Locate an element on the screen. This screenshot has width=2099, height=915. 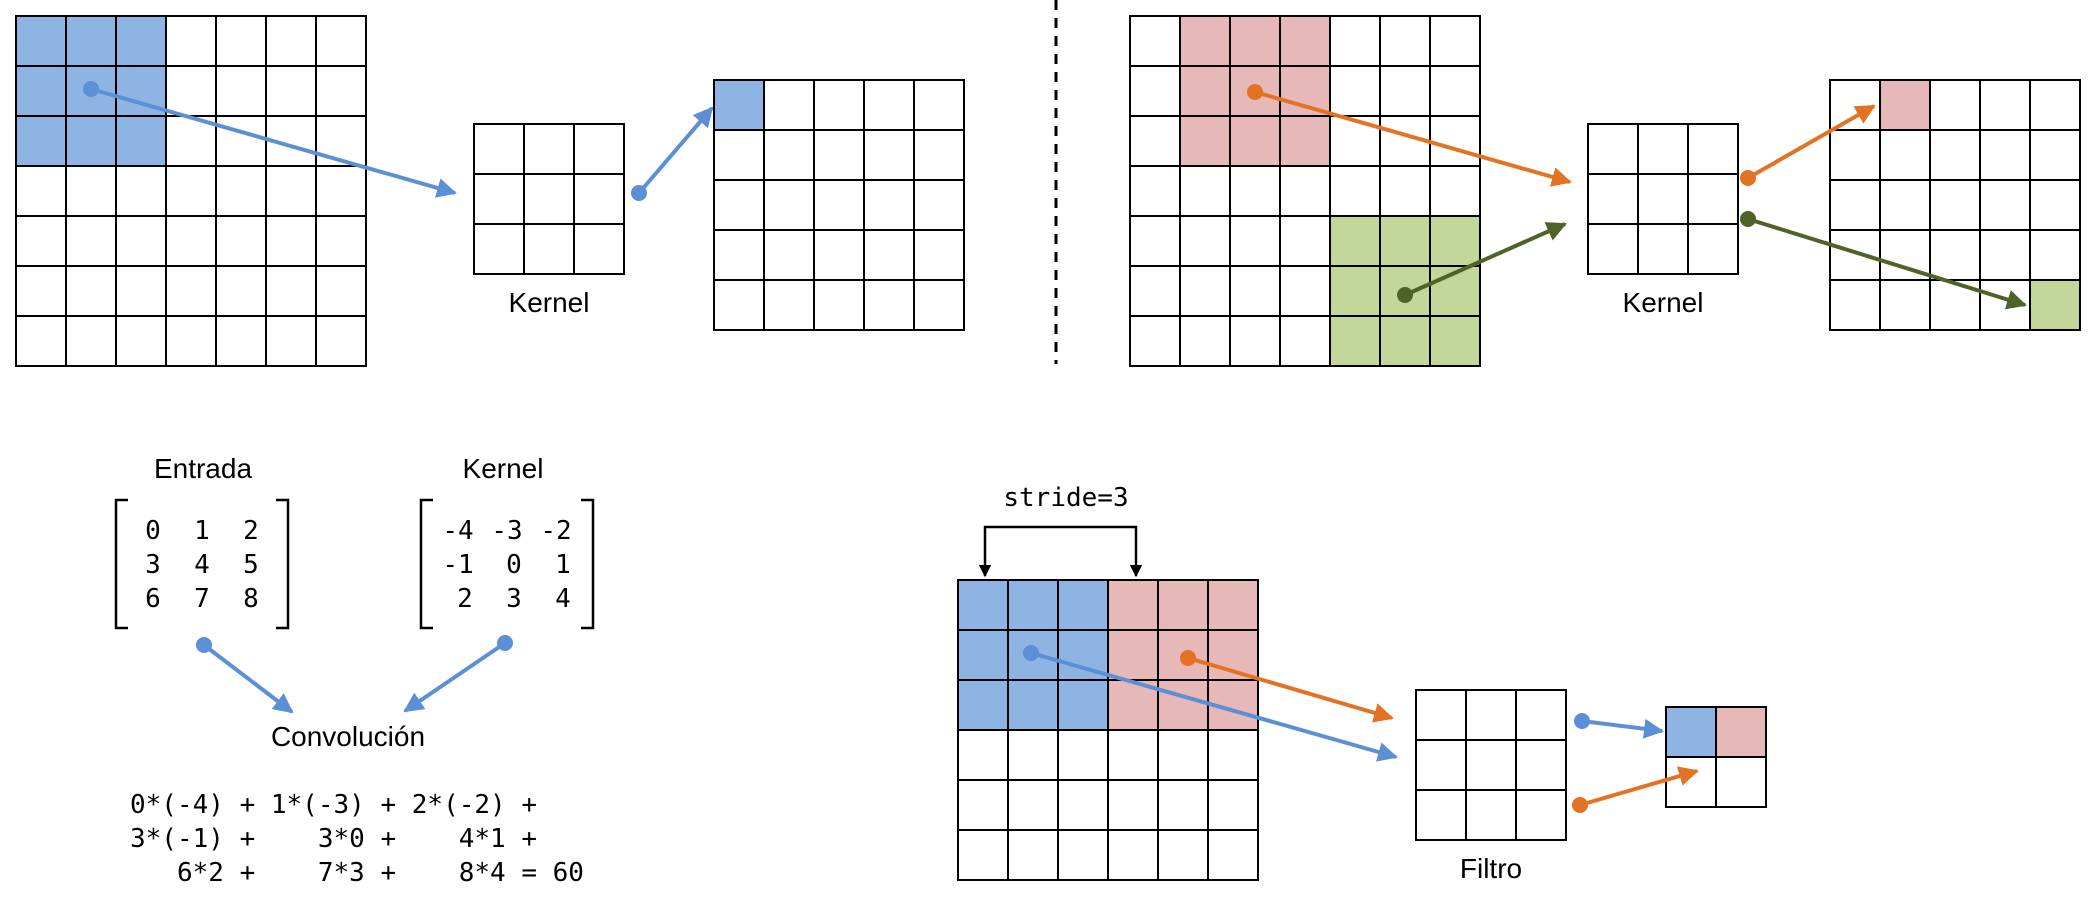
arrow-kernel-to-green-output is located at coordinates (1883, 260).